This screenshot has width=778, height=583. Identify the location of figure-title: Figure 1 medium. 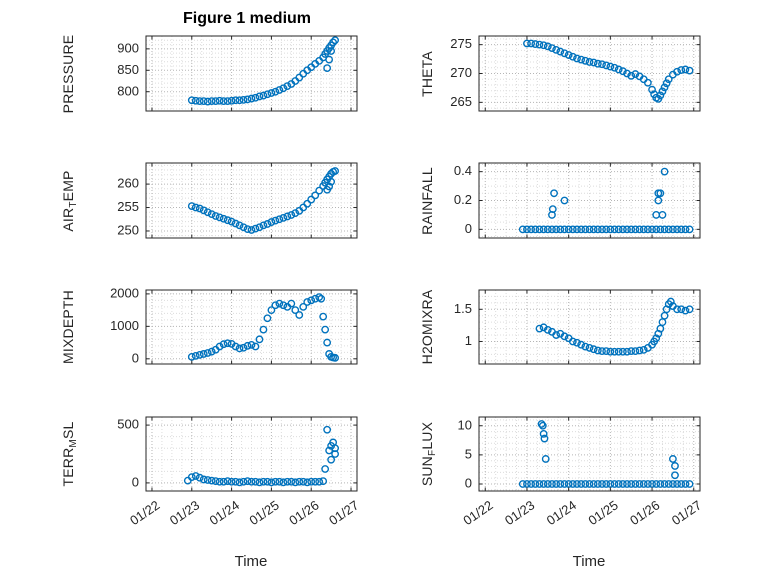
(247, 18).